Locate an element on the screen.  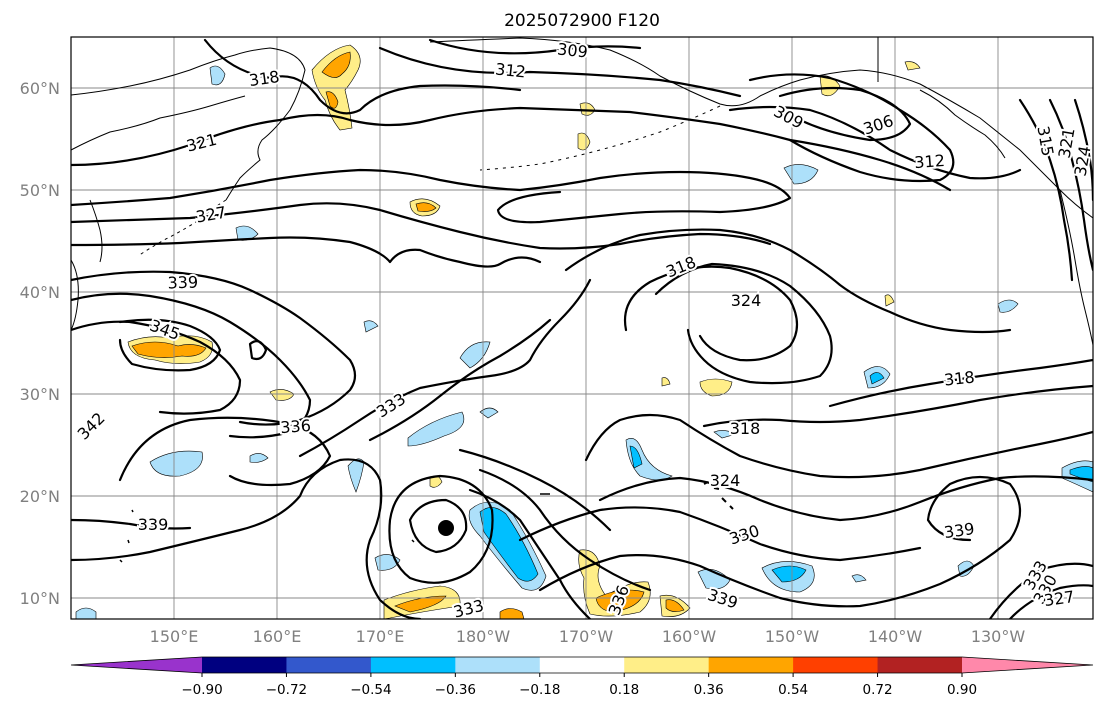
contour-west-bottom is located at coordinates (246, 538).